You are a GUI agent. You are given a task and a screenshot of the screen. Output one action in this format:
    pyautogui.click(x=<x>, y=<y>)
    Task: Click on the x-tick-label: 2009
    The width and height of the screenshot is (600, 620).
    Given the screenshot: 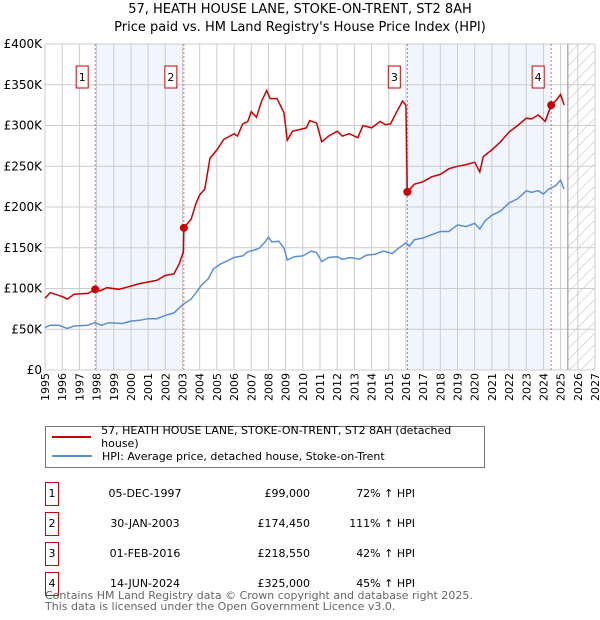 What is the action you would take?
    pyautogui.click(x=286, y=387)
    